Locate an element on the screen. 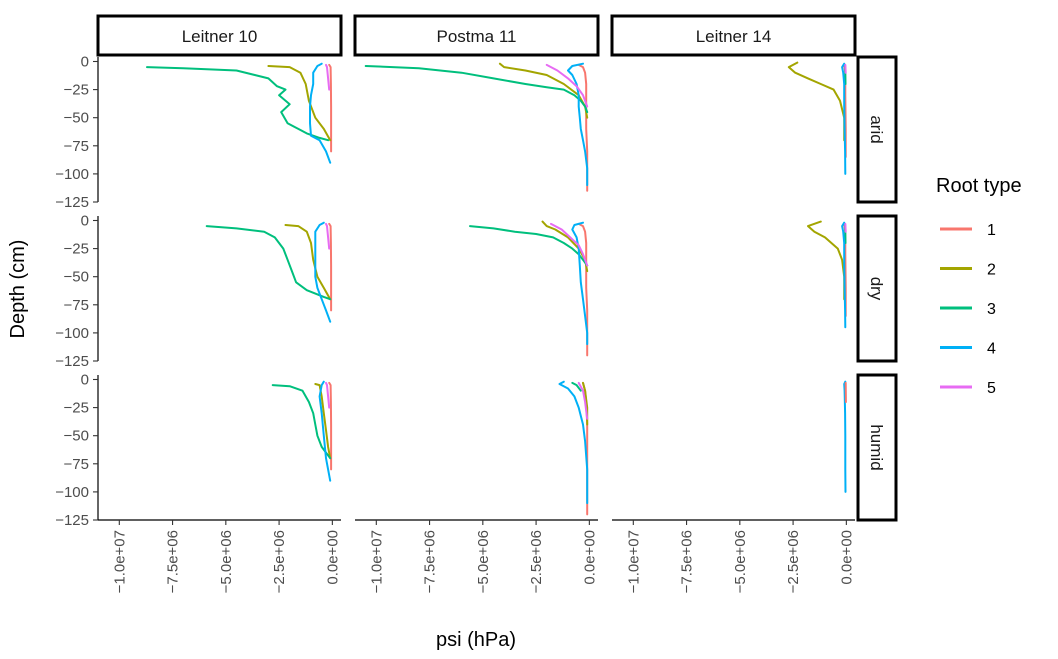 The height and width of the screenshot is (659, 1058). panel-leitner-14-humid is located at coordinates (845, 436).